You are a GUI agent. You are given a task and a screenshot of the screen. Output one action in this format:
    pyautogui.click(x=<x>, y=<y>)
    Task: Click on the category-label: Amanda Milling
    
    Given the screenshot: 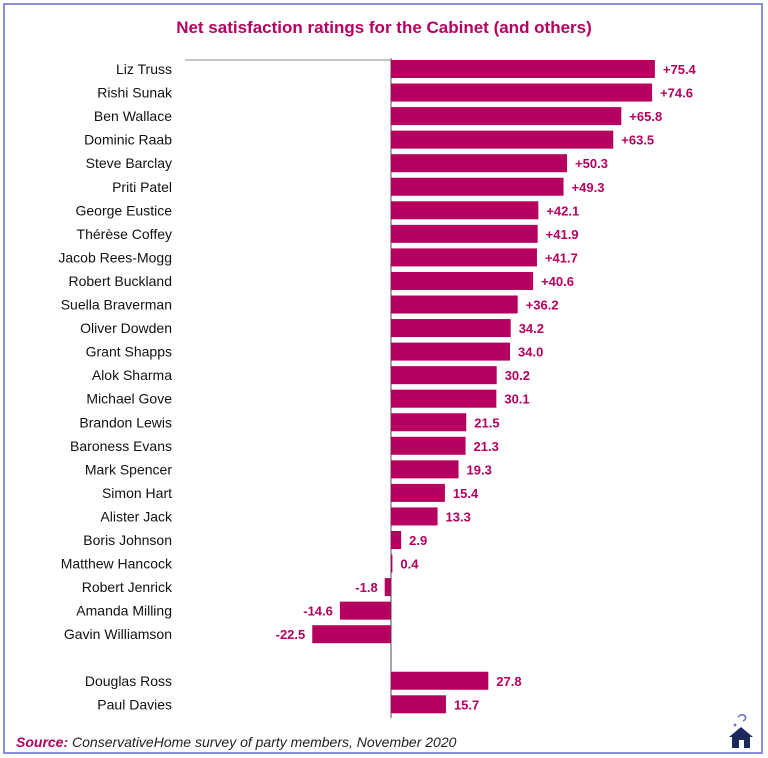 What is the action you would take?
    pyautogui.click(x=124, y=611)
    